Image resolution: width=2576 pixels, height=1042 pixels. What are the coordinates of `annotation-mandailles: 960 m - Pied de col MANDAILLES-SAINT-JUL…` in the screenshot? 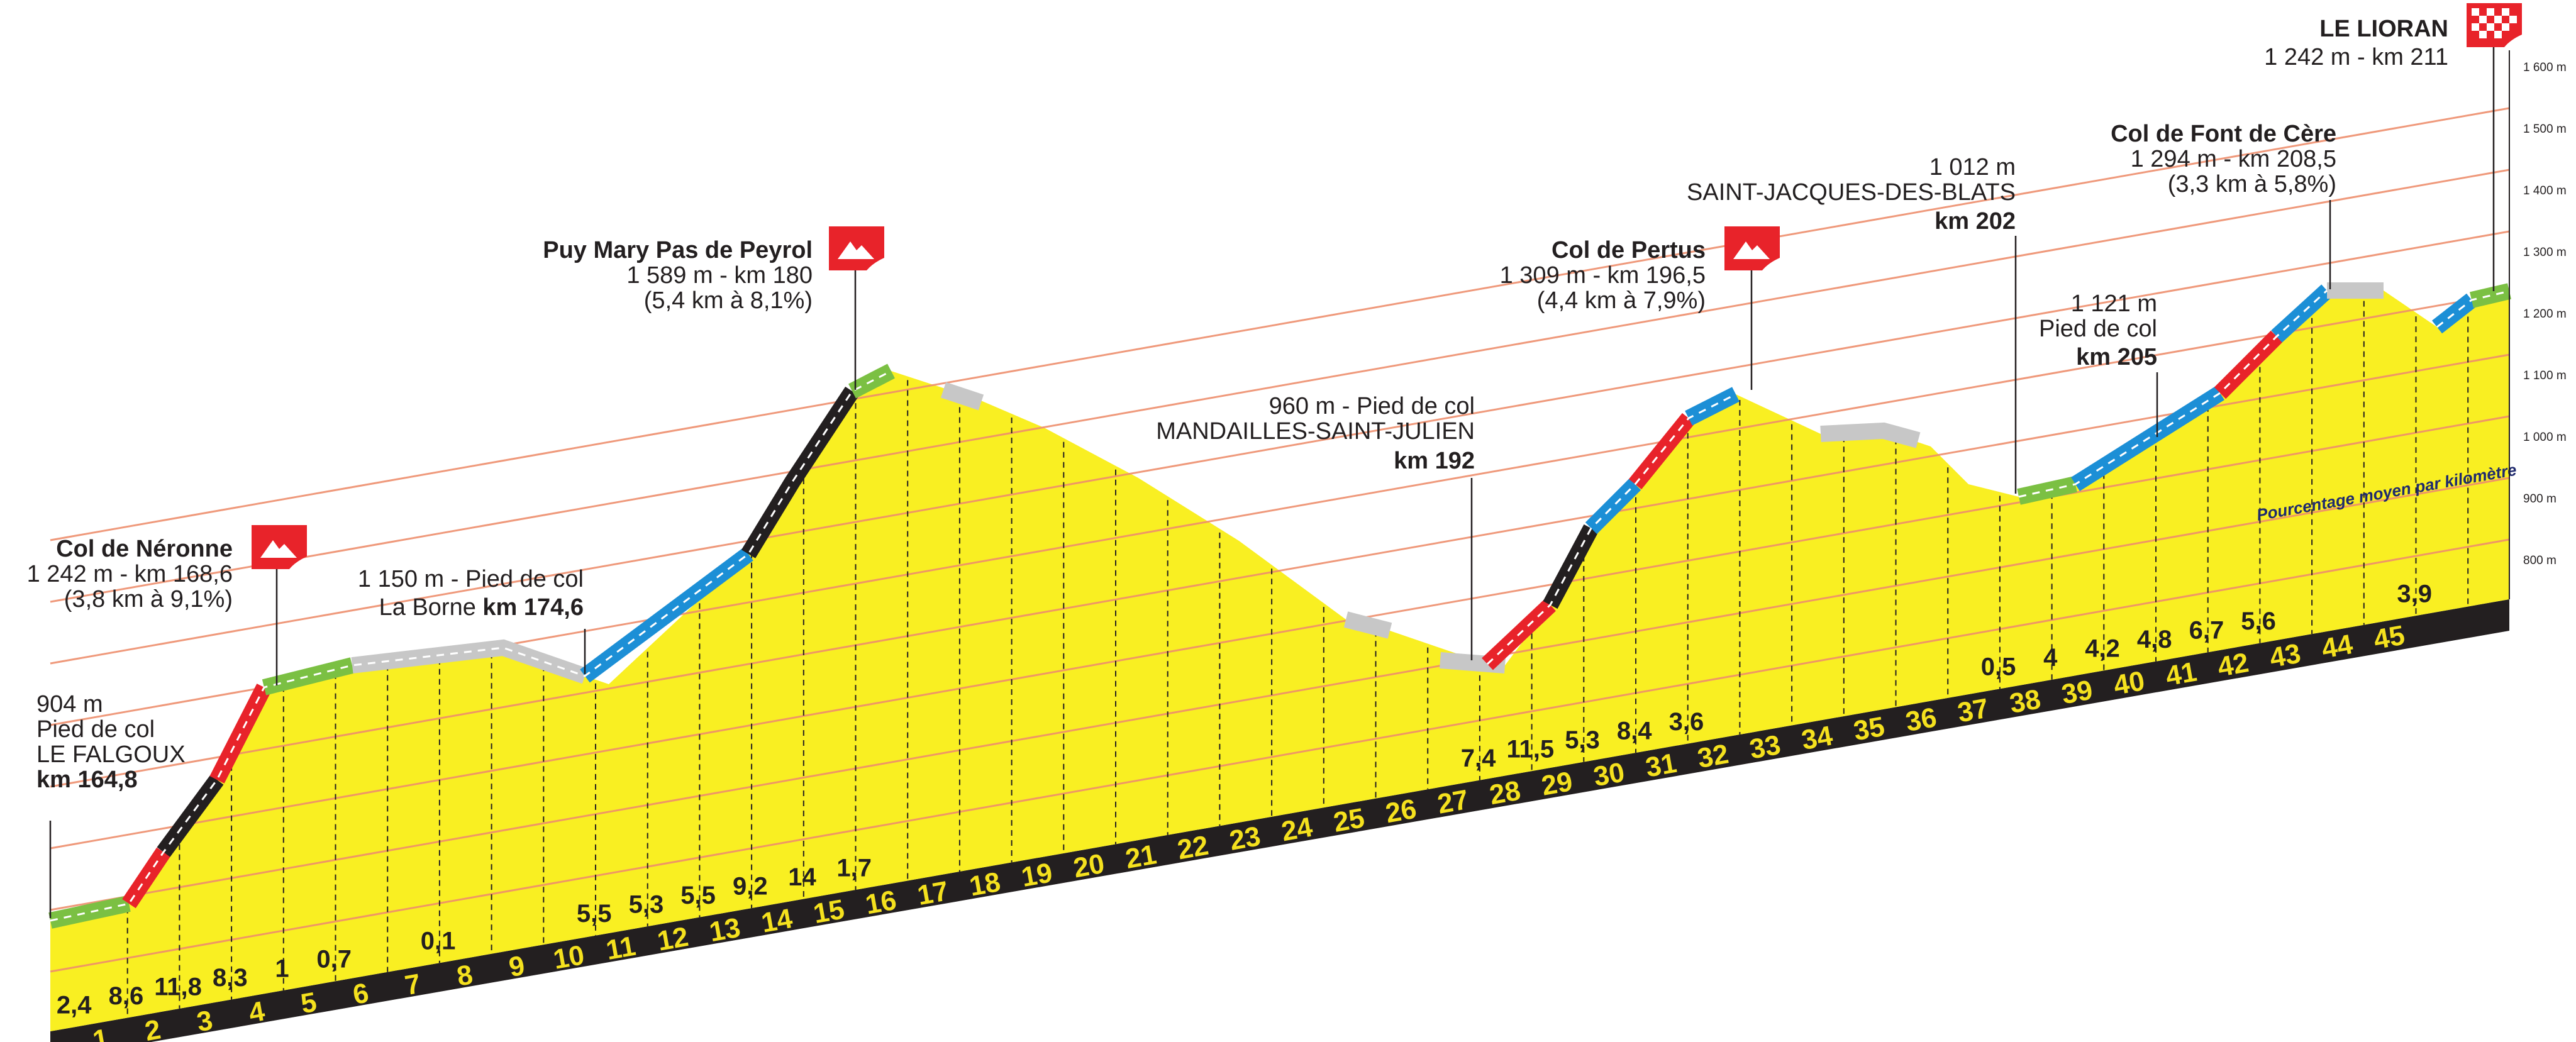 It's located at (1315, 434).